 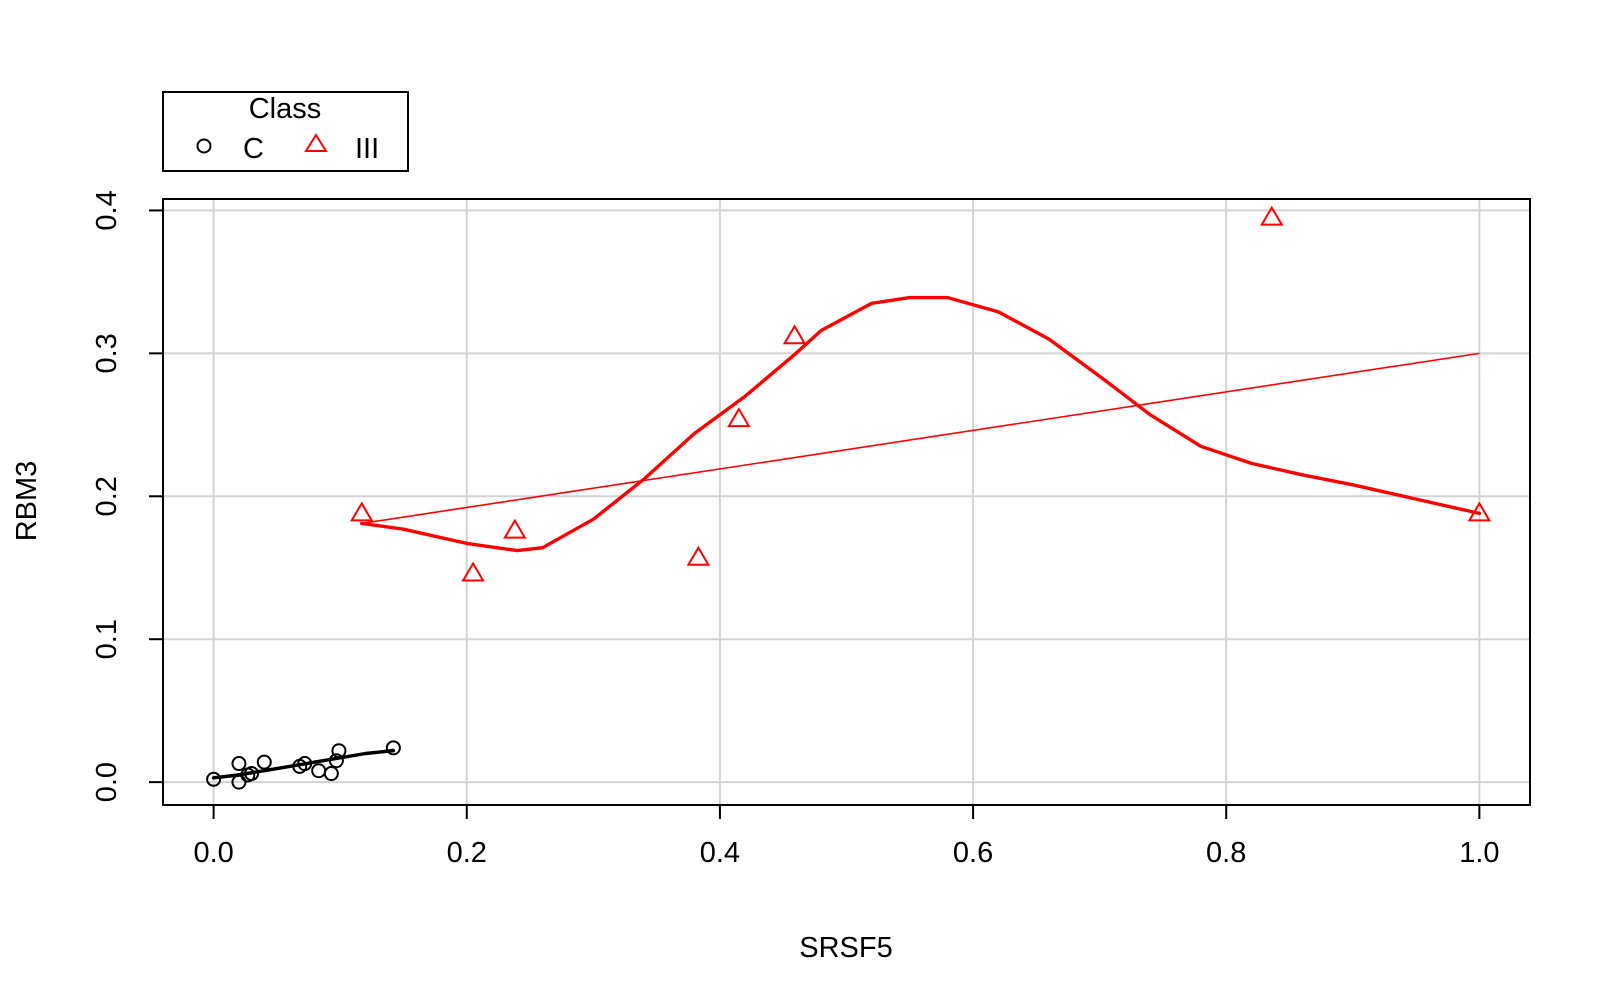 What do you see at coordinates (204, 146) in the screenshot?
I see `legend-marker-c` at bounding box center [204, 146].